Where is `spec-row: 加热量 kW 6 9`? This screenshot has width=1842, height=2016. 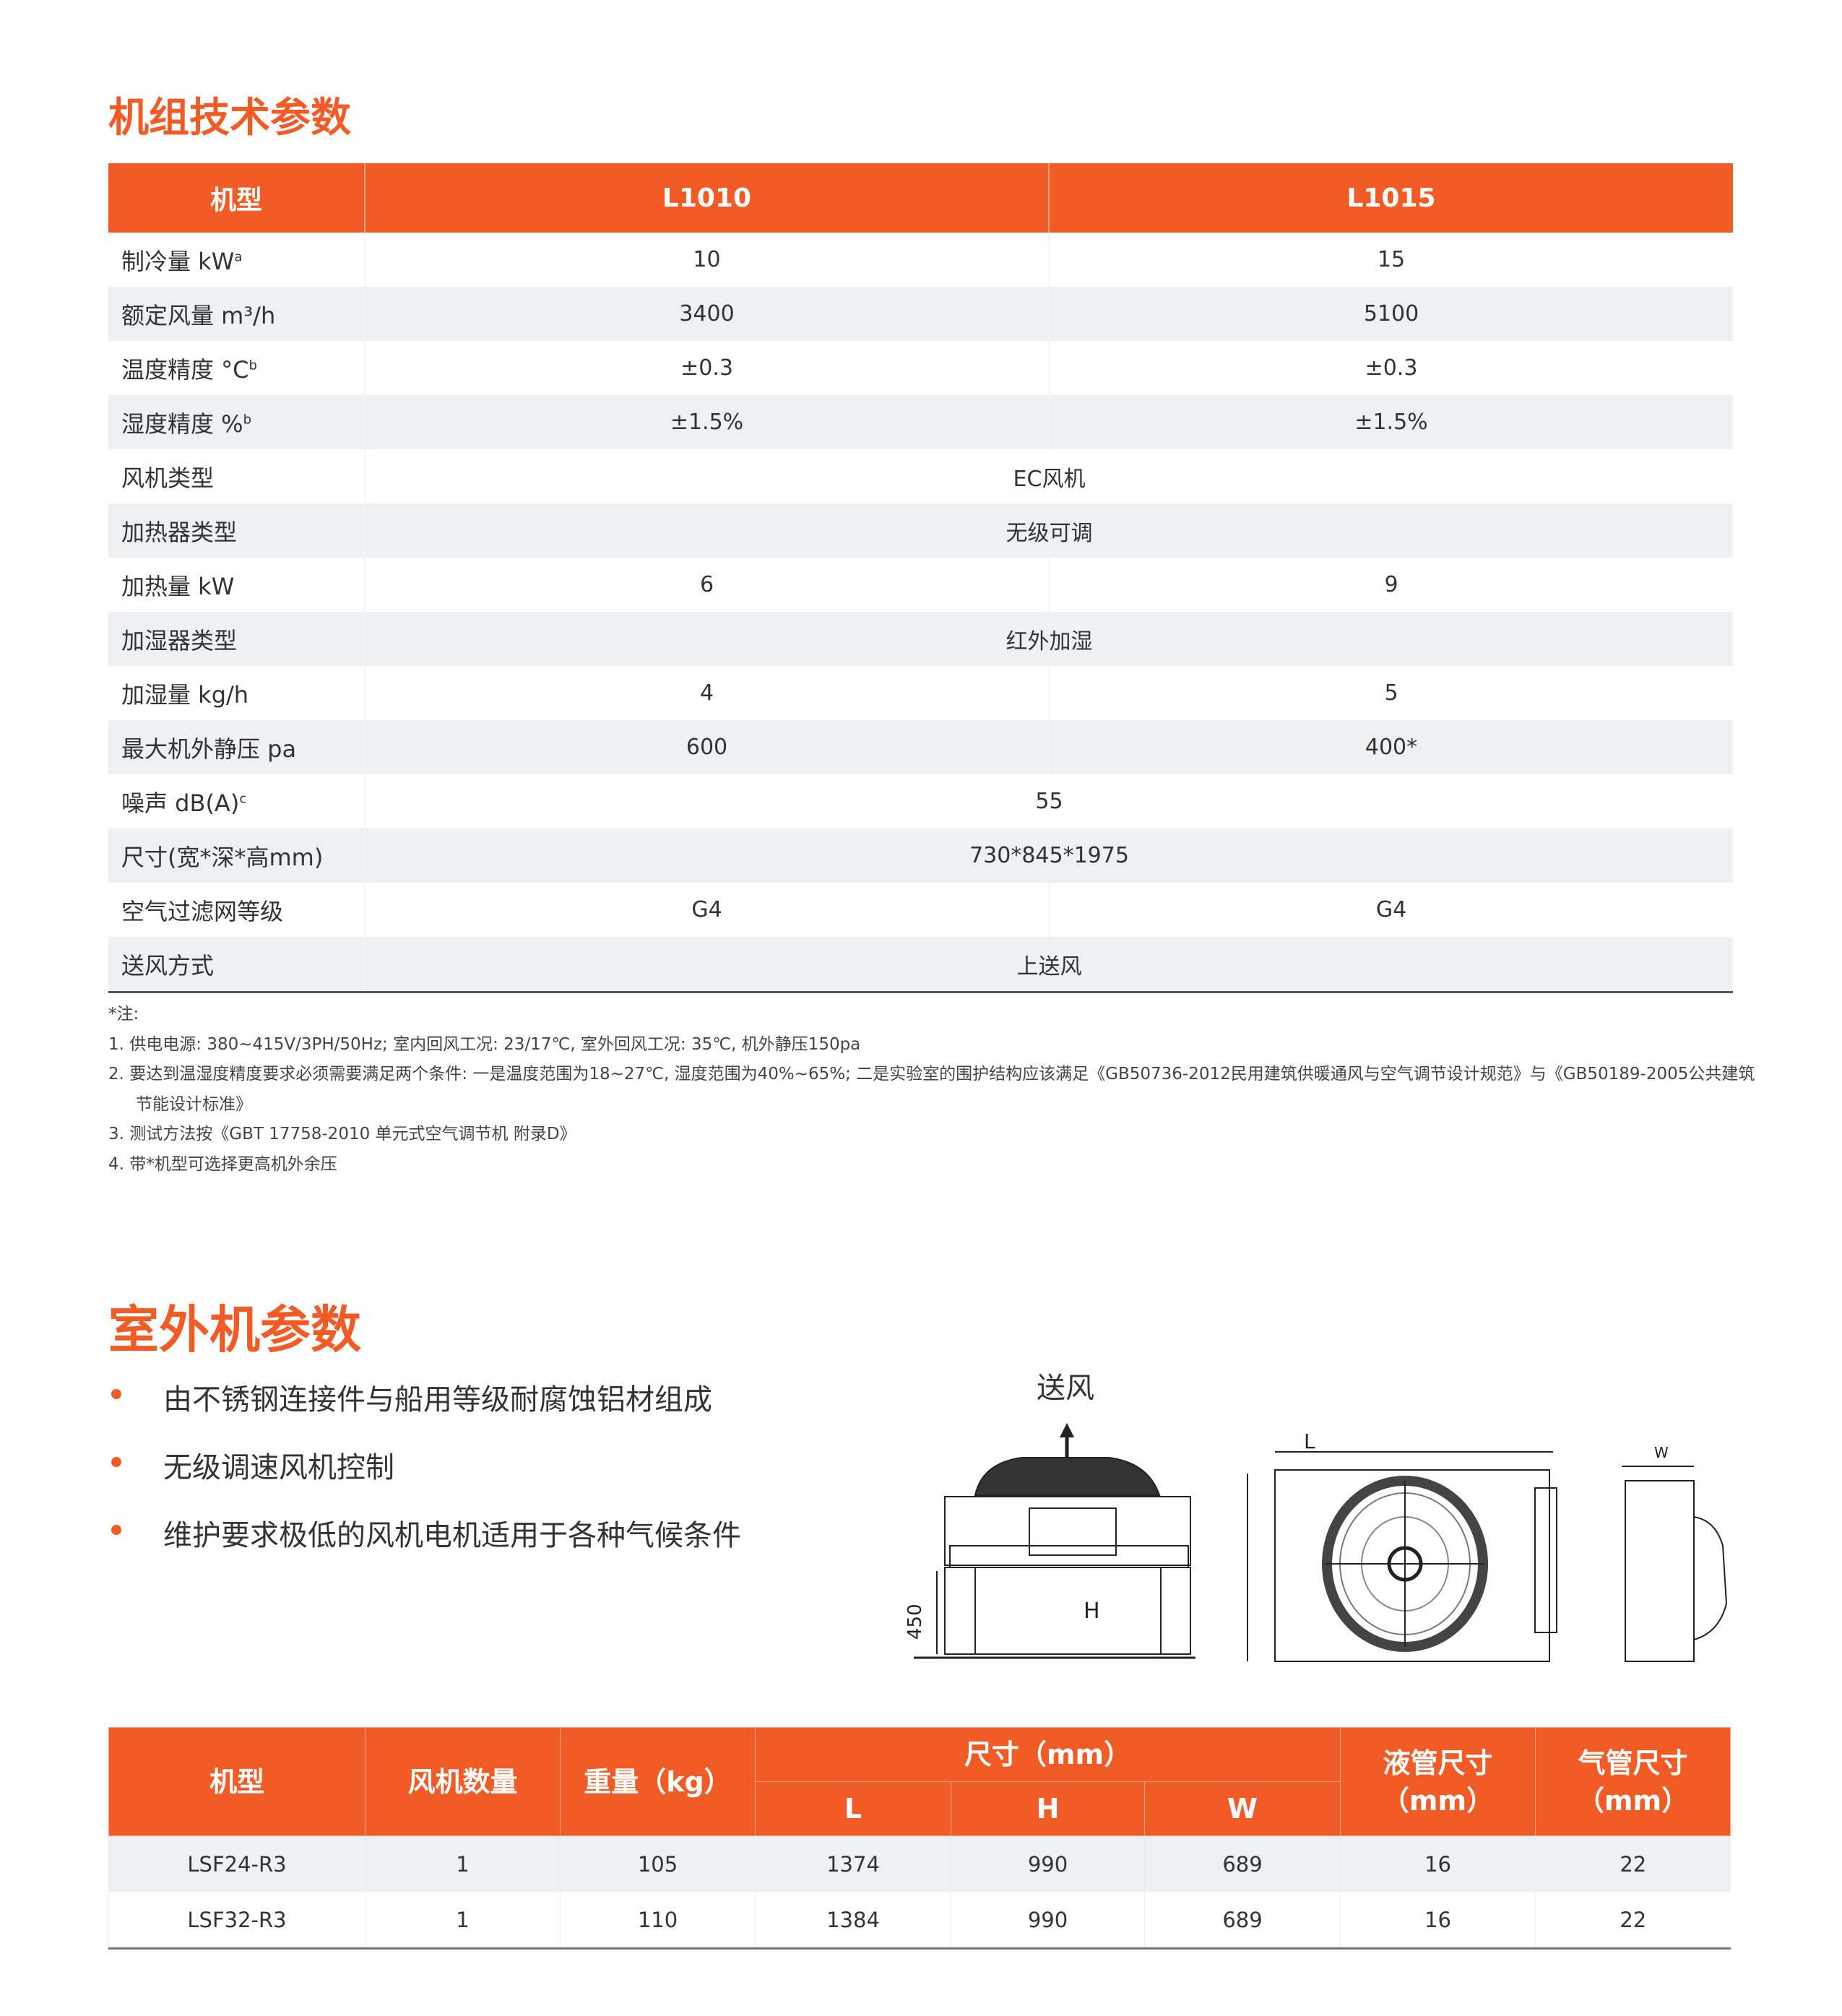 spec-row: 加热量 kW 6 9 is located at coordinates (920, 585).